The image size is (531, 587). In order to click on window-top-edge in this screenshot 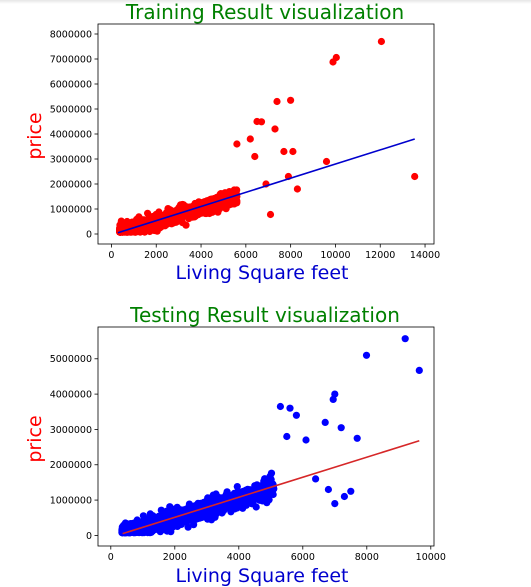, I will do `click(265, 2)`.